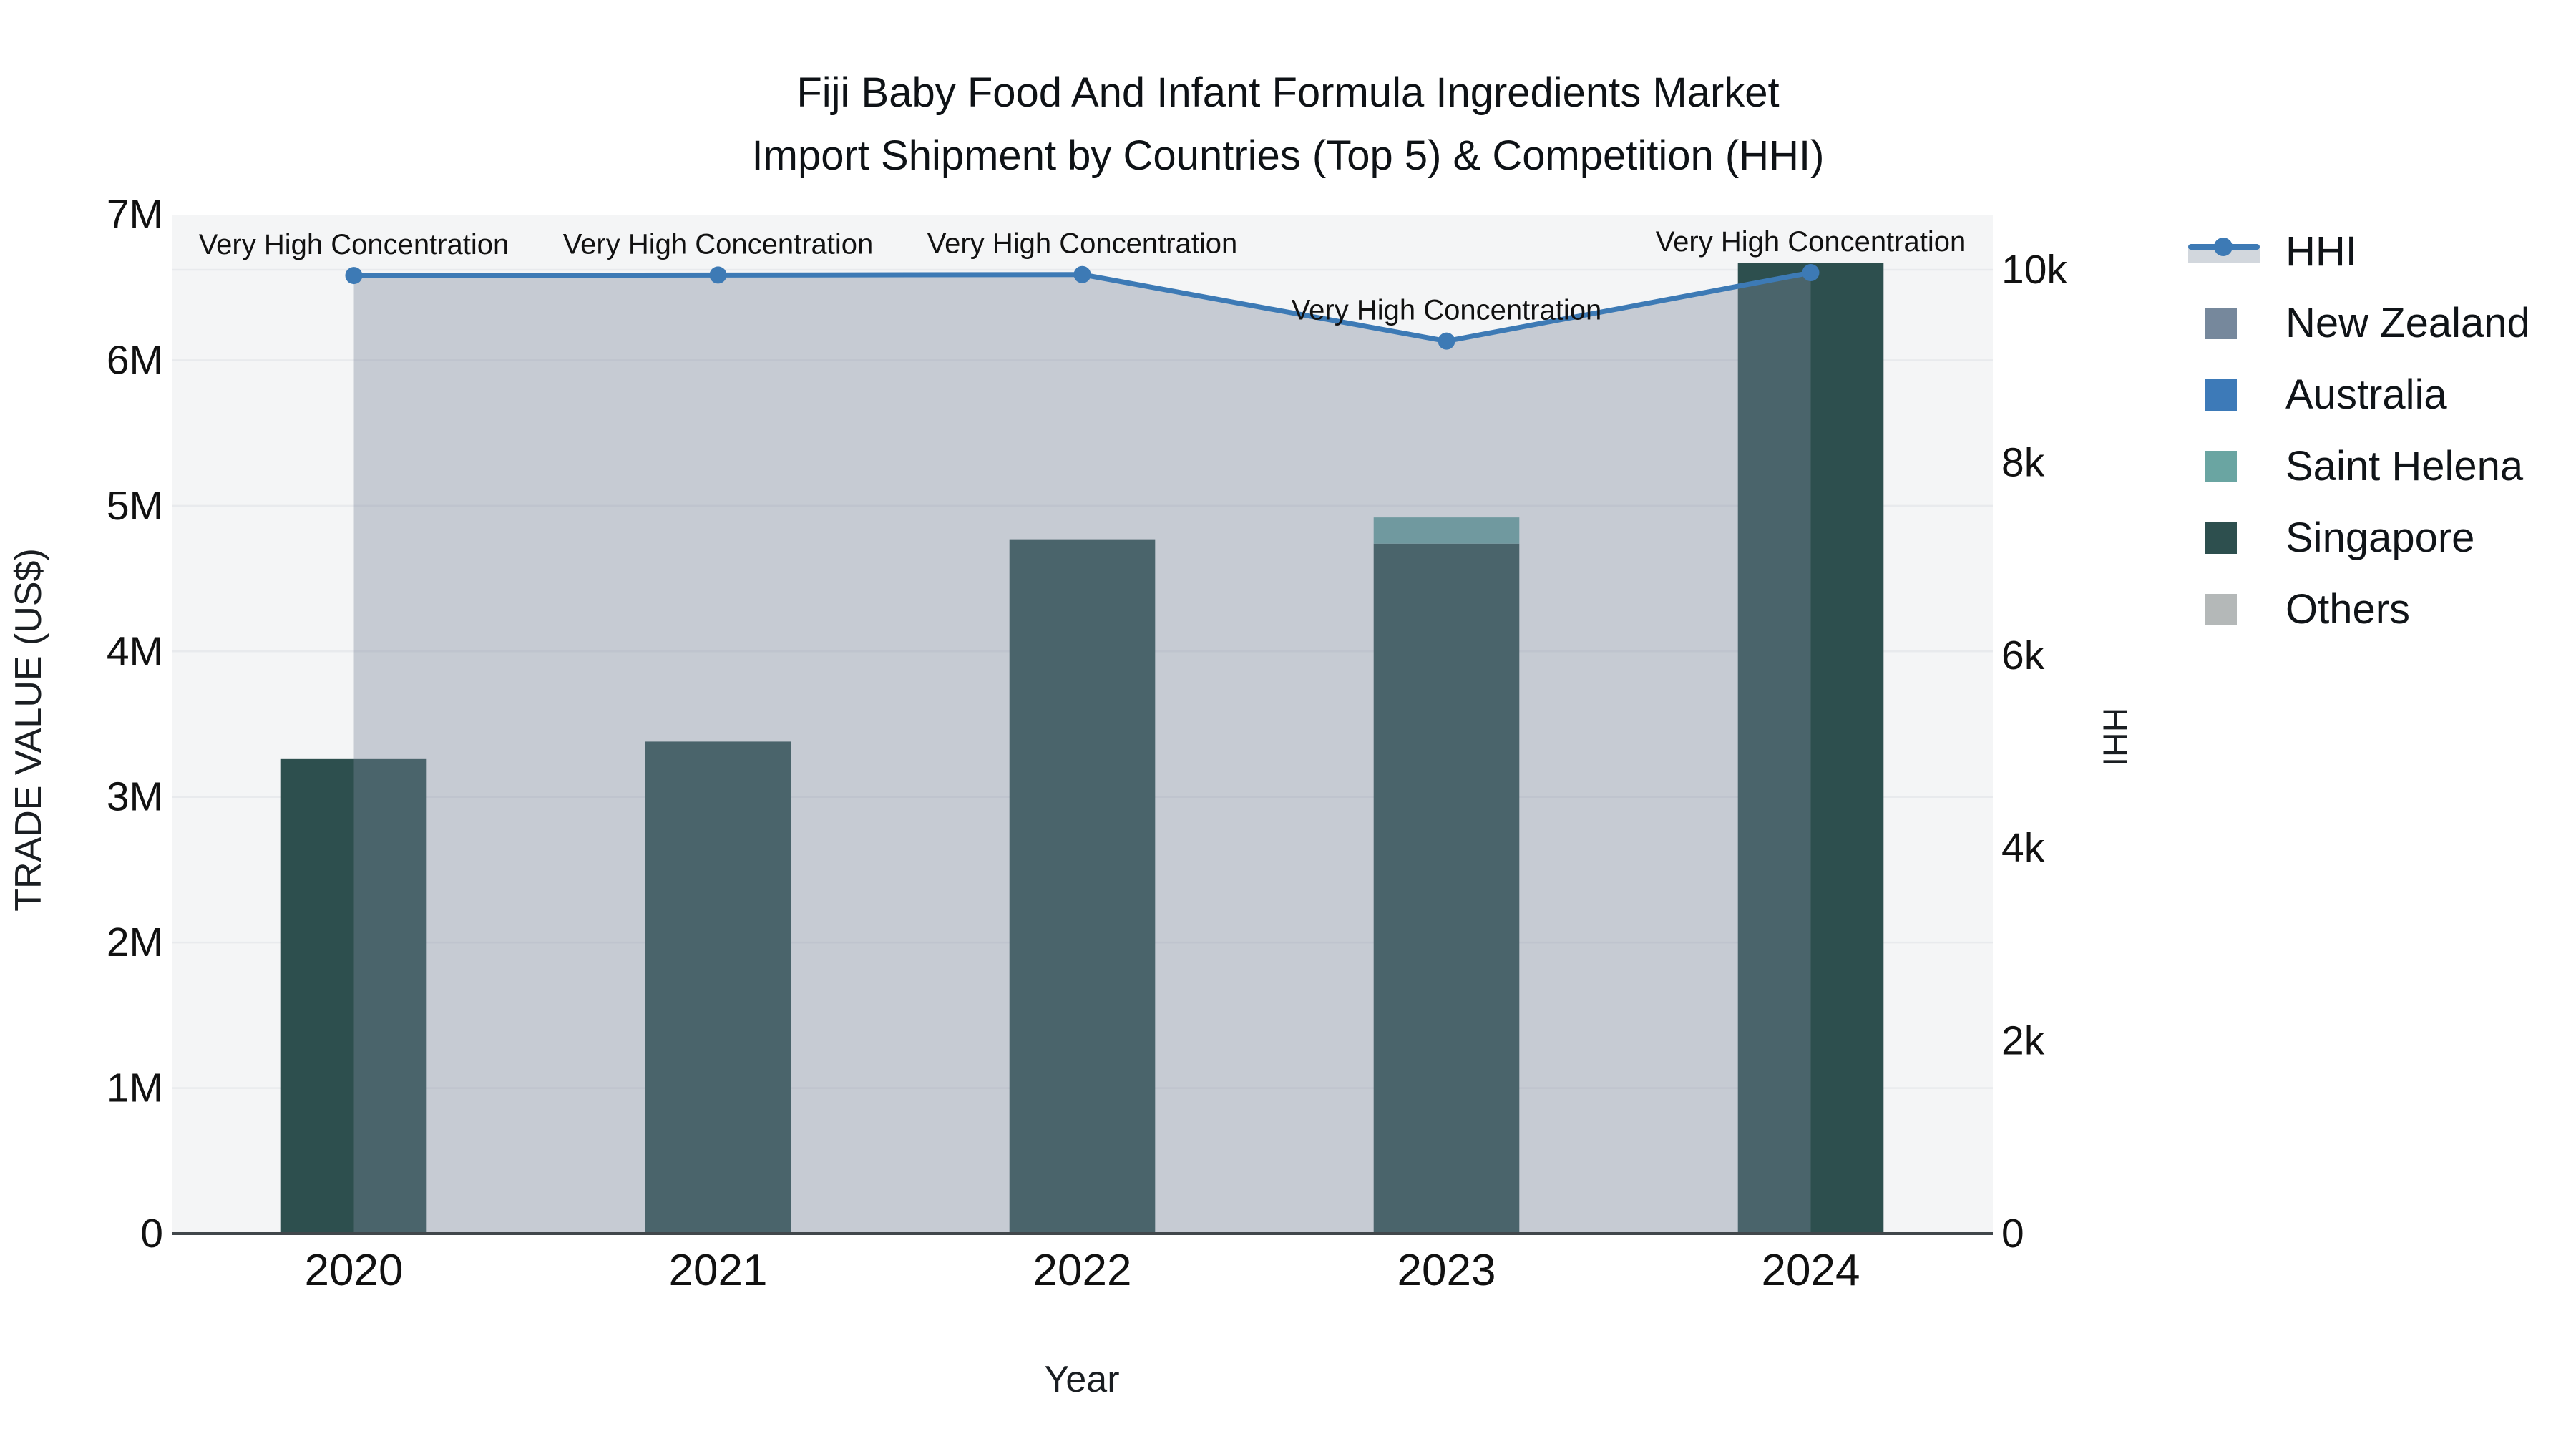  What do you see at coordinates (354, 276) in the screenshot?
I see `hhi-point-2020` at bounding box center [354, 276].